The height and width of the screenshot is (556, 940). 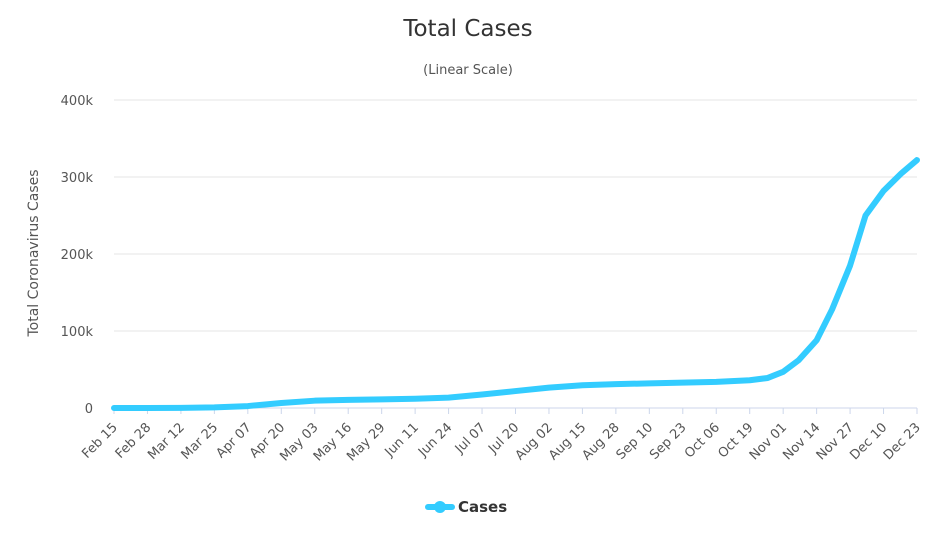 I want to click on y-tick-label: 0, so click(x=89, y=409).